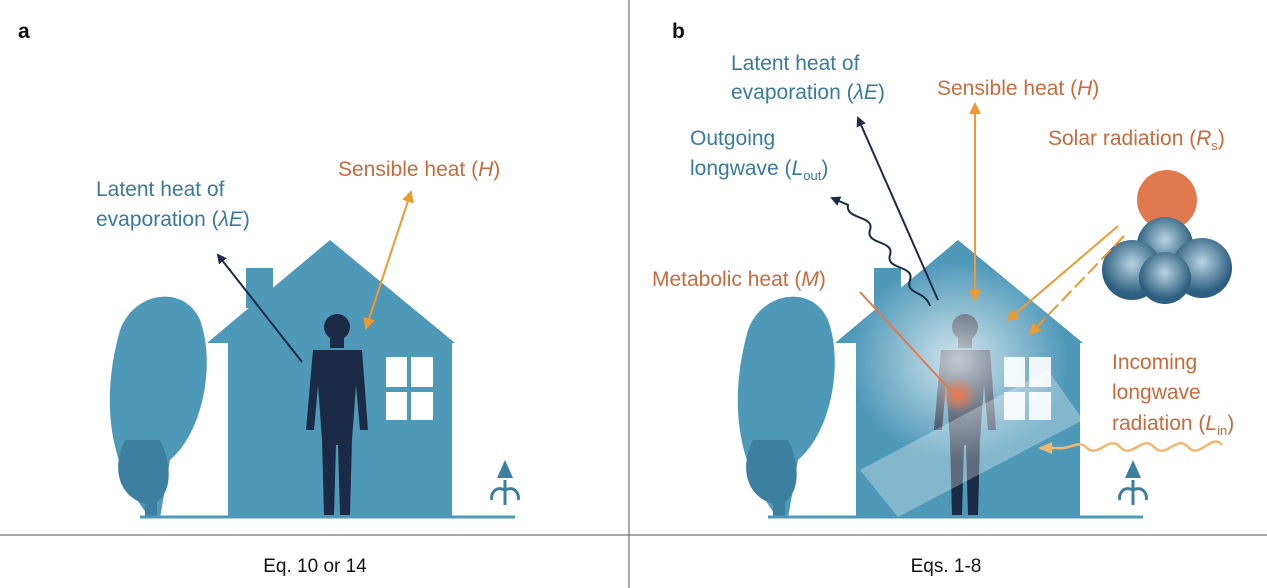  Describe the element at coordinates (759, 170) in the screenshot. I see `svg-text: longwave (Lout)` at that location.